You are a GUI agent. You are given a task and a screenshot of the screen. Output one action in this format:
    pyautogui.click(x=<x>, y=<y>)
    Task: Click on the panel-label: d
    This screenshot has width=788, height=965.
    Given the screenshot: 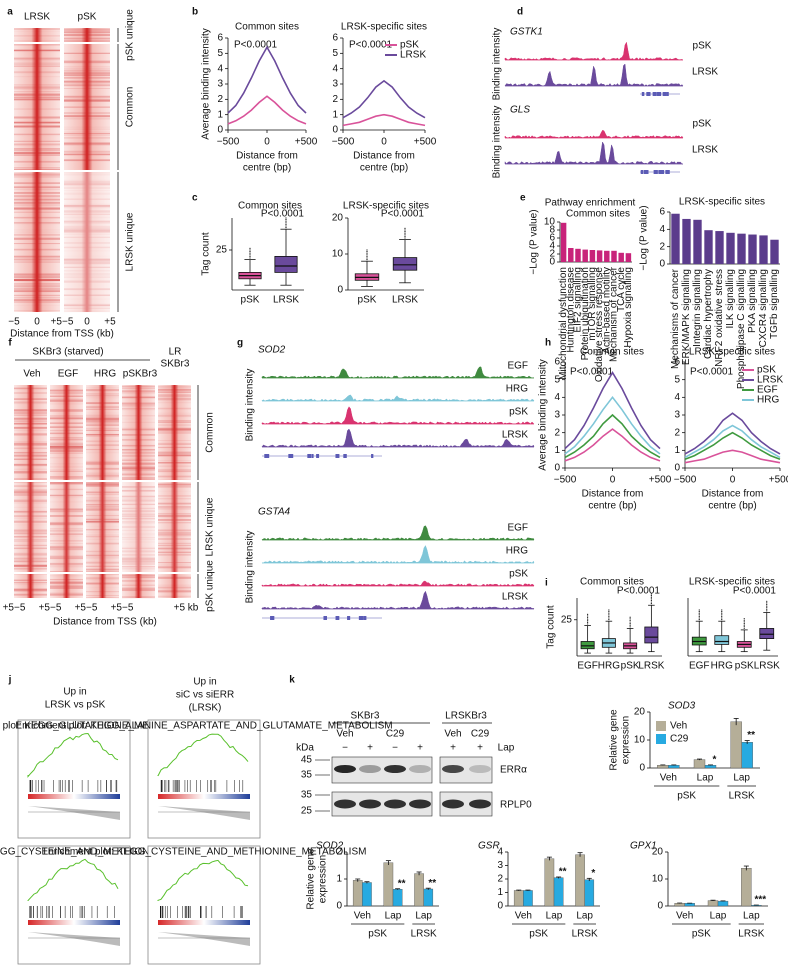 What is the action you would take?
    pyautogui.click(x=520, y=12)
    